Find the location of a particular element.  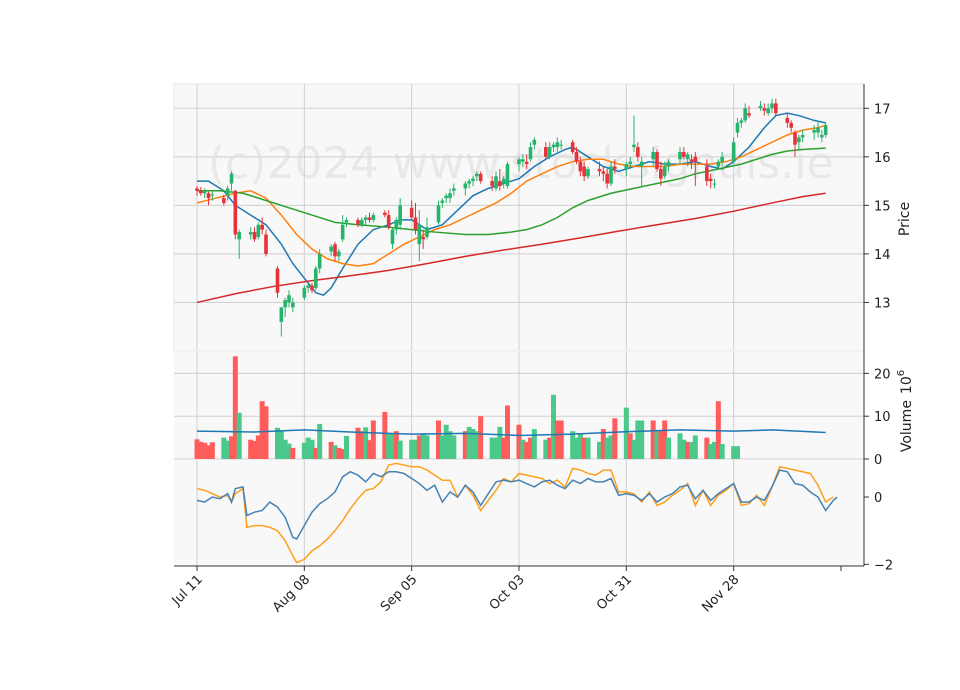

price-y-tick-label: 15 is located at coordinates (882, 206).